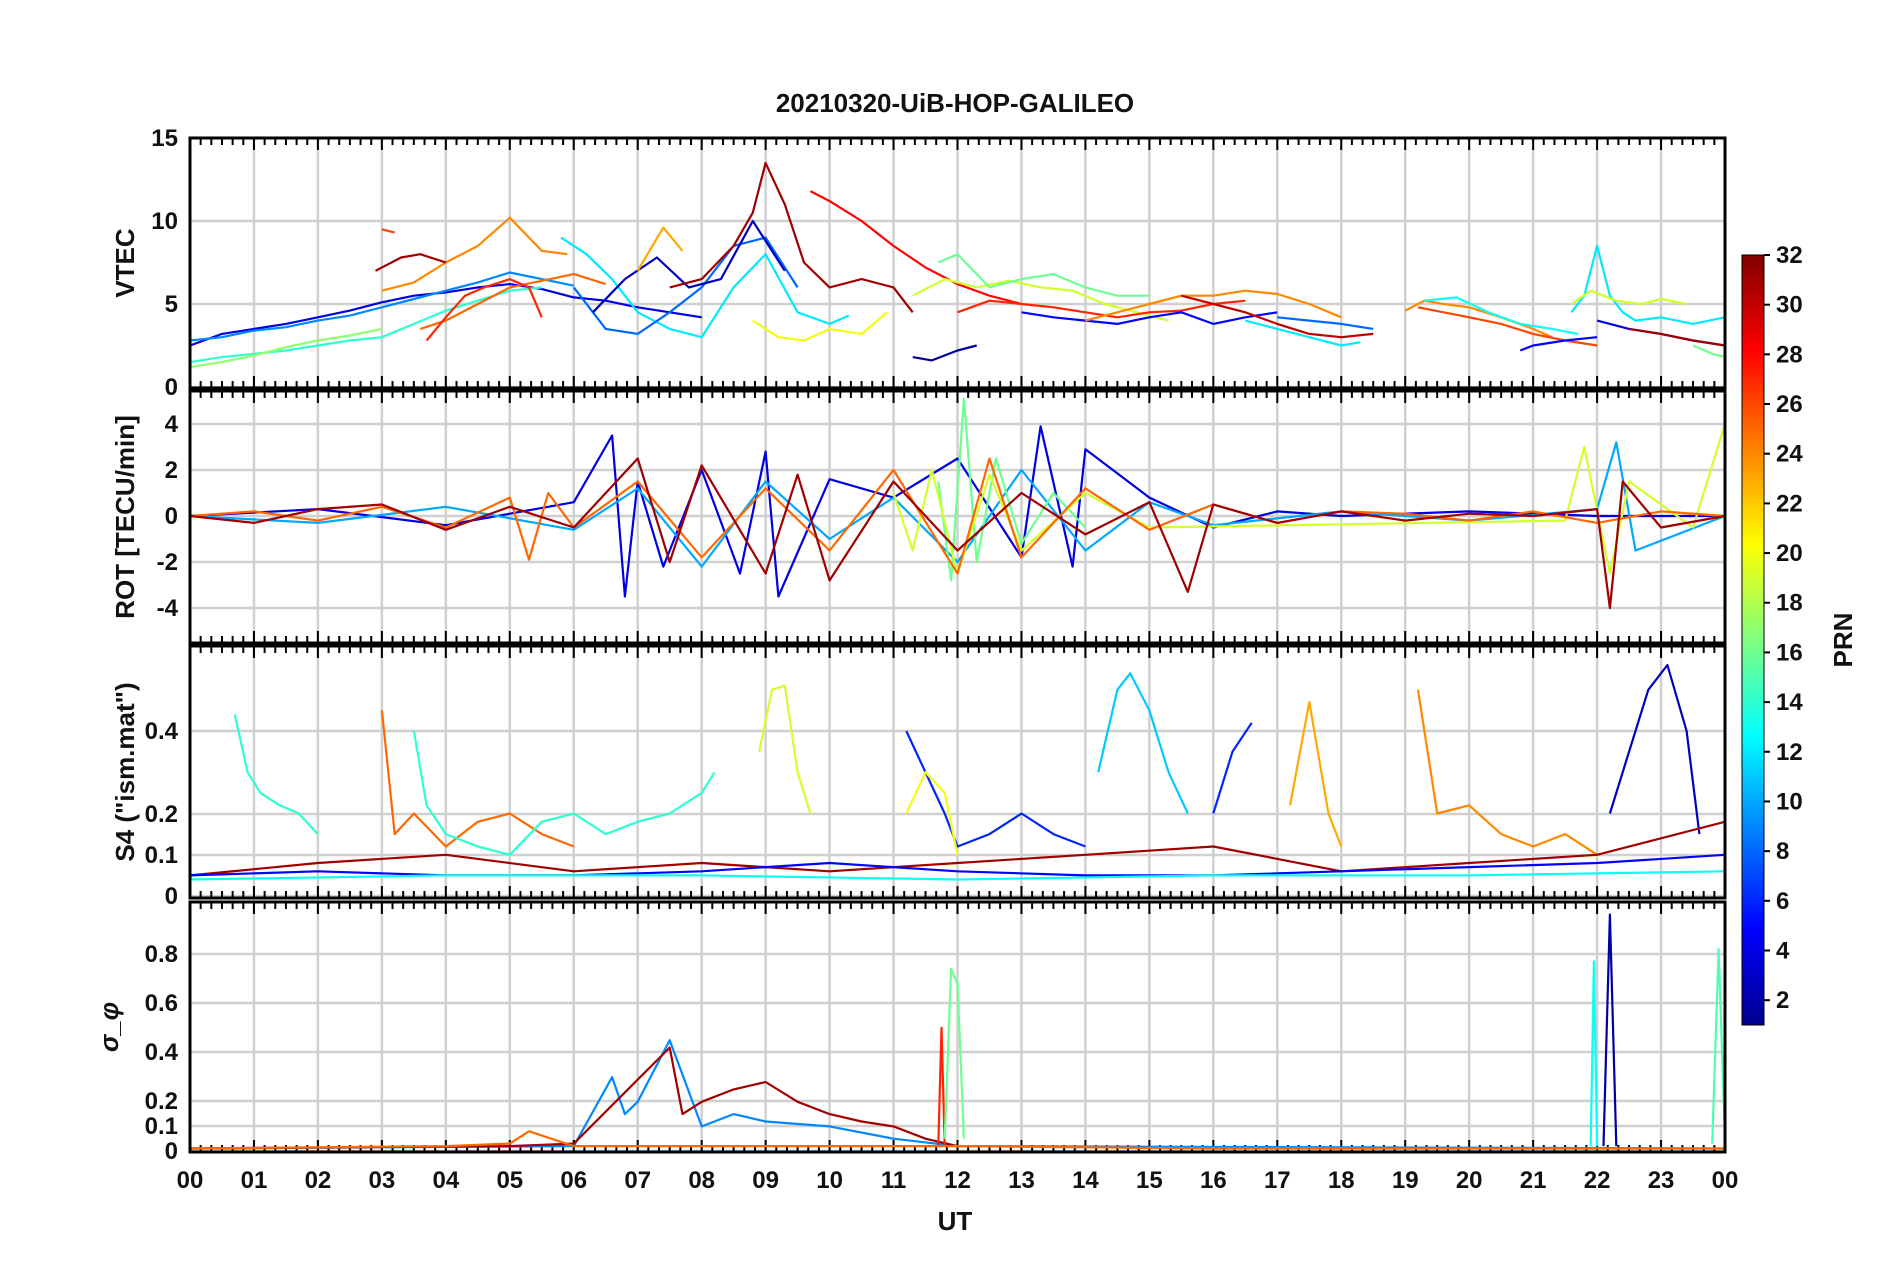  Describe the element at coordinates (765, 1180) in the screenshot. I see `x-tick-label: 09` at that location.